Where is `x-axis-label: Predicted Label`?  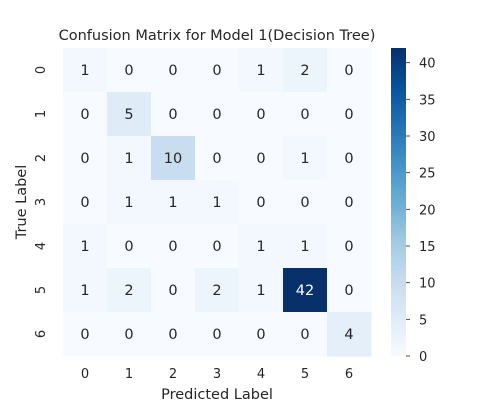 x-axis-label: Predicted Label is located at coordinates (217, 393).